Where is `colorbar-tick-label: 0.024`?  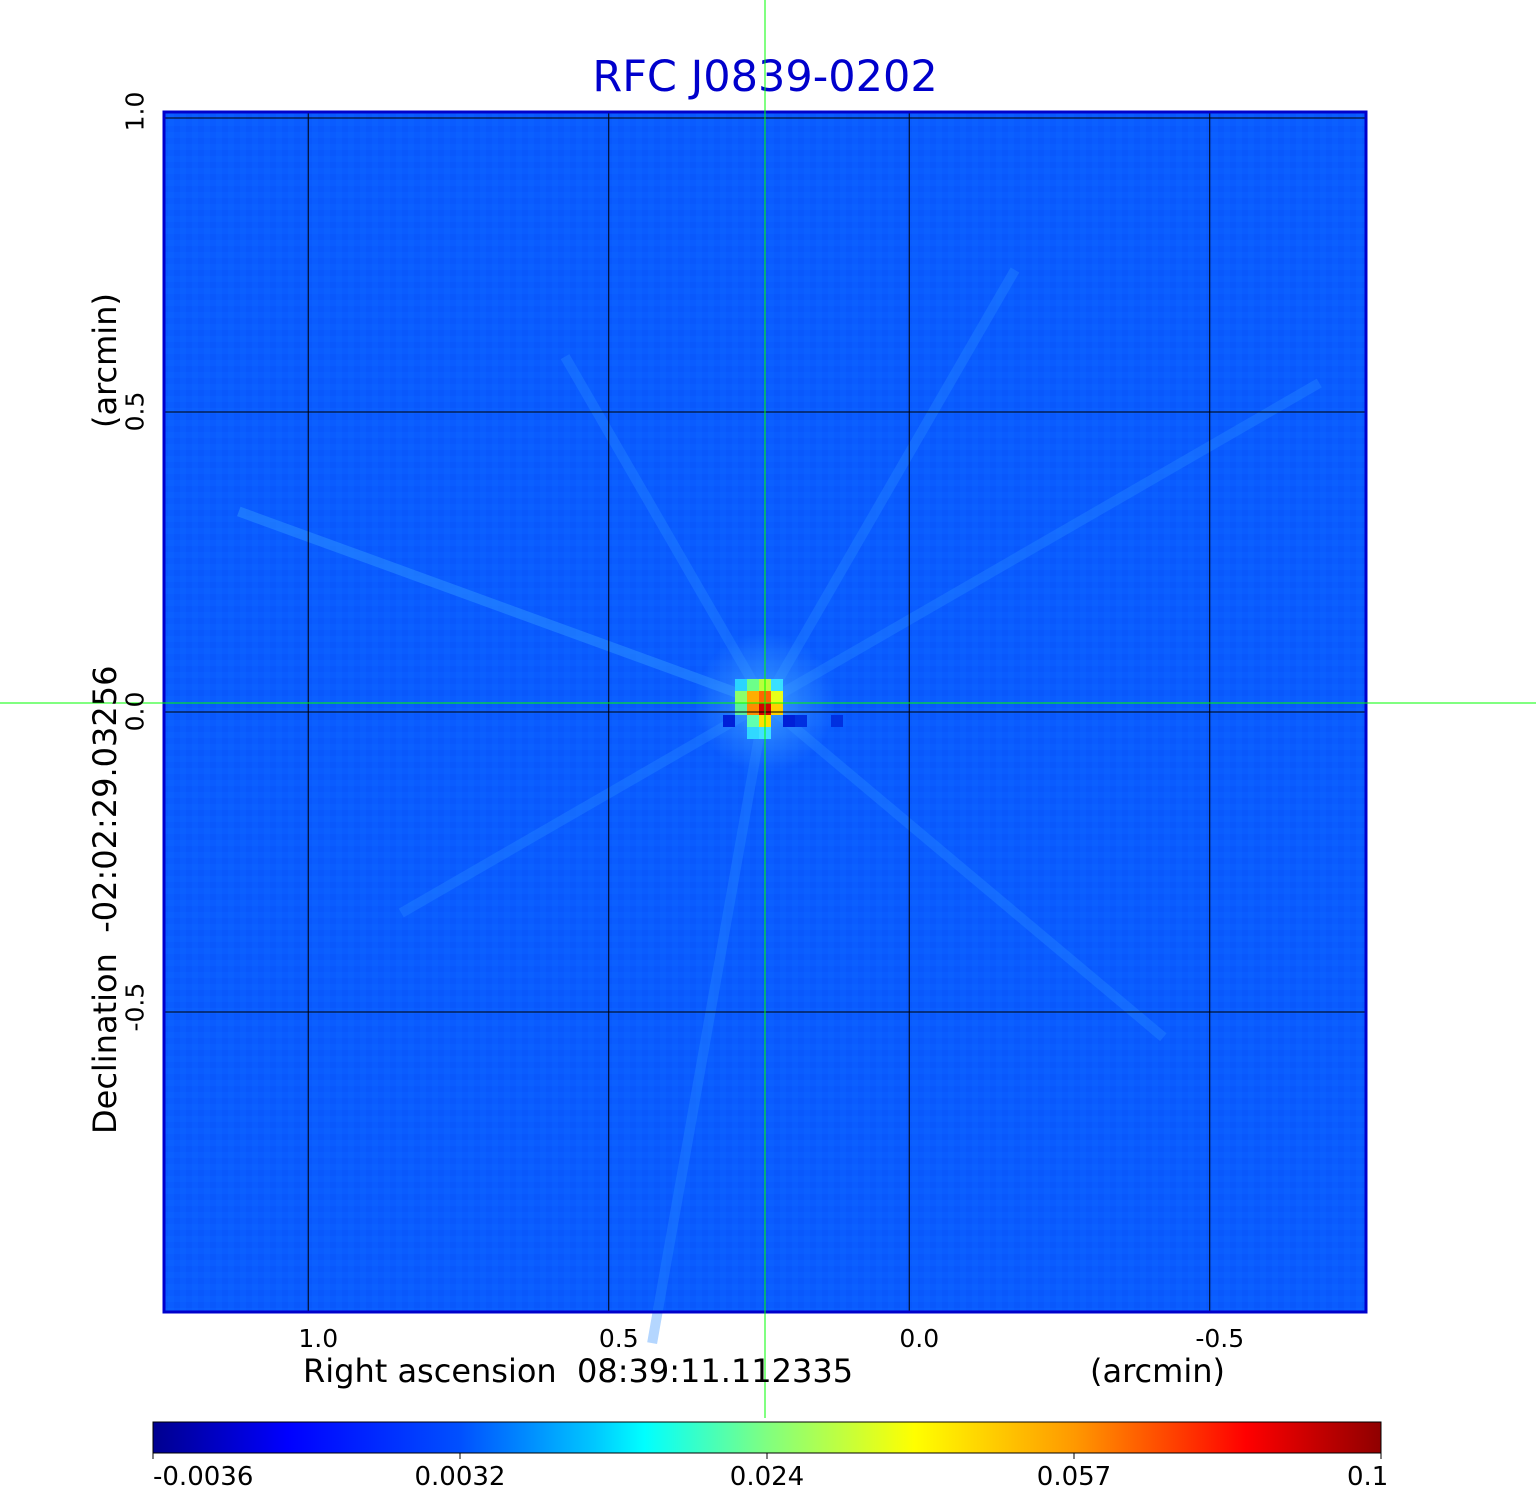 colorbar-tick-label: 0.024 is located at coordinates (767, 1477).